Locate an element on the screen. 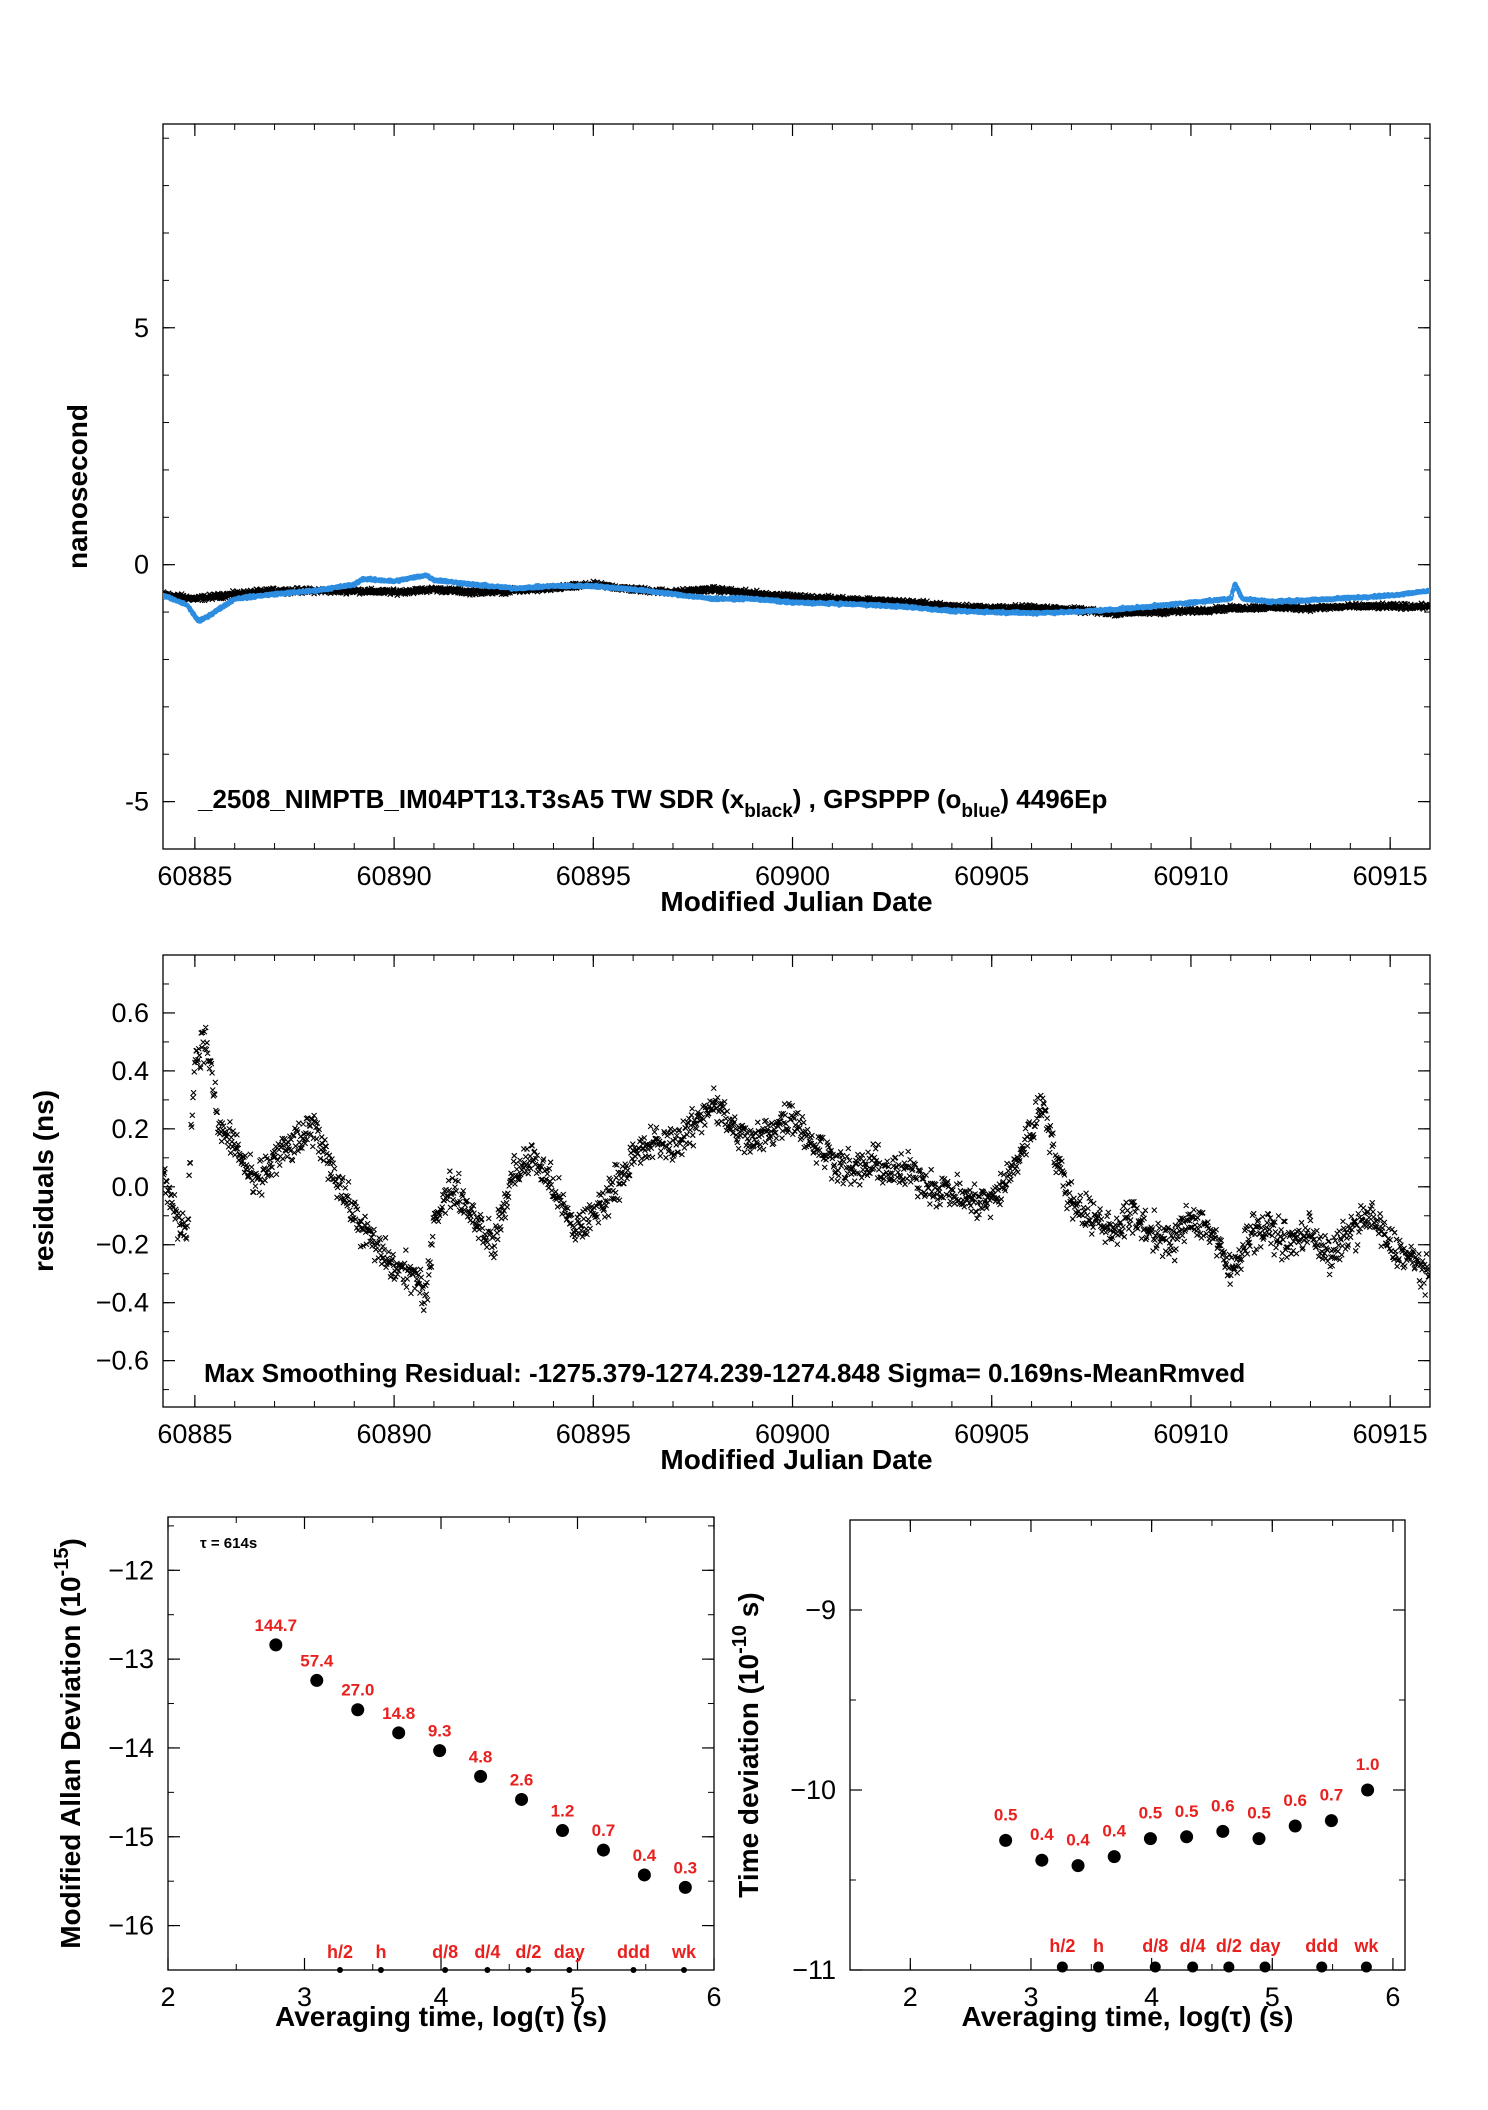 This screenshot has height=2110, width=1488. tau-marker-label: day is located at coordinates (569, 1952).